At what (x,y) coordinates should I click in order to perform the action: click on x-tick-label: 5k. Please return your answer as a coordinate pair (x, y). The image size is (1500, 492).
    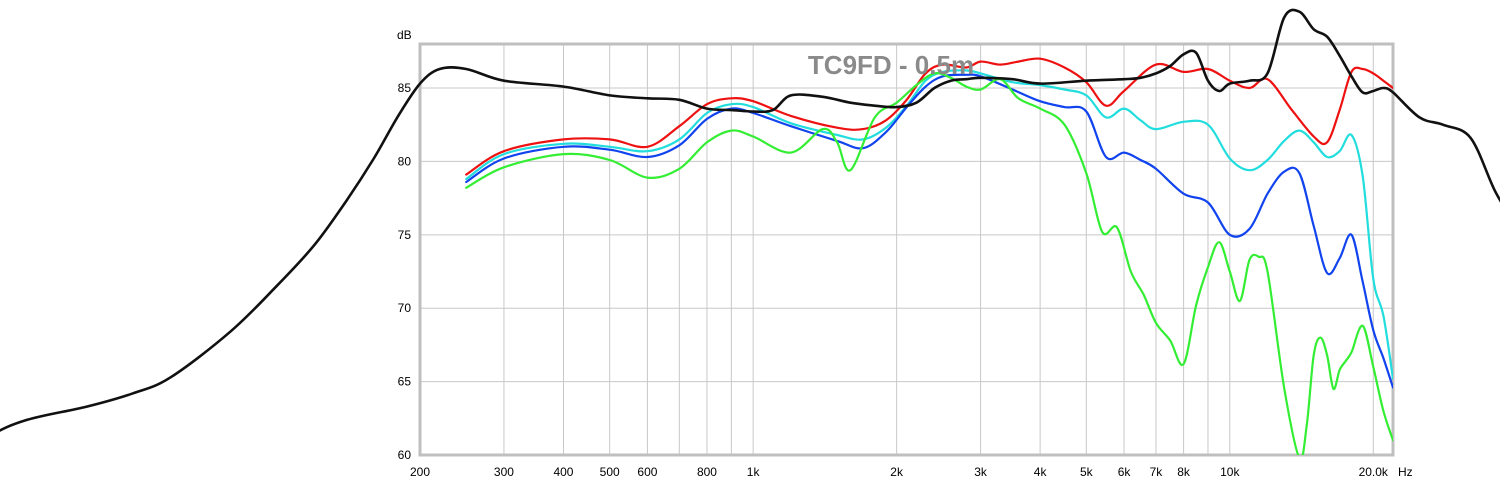
    Looking at the image, I should click on (1087, 472).